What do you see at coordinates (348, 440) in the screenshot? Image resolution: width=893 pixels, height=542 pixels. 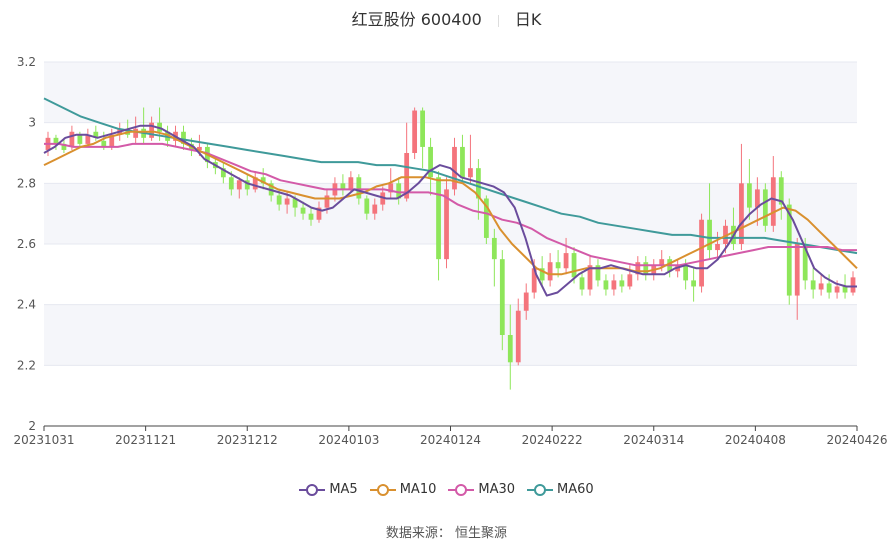 I see `x-tick-label: 20240103` at bounding box center [348, 440].